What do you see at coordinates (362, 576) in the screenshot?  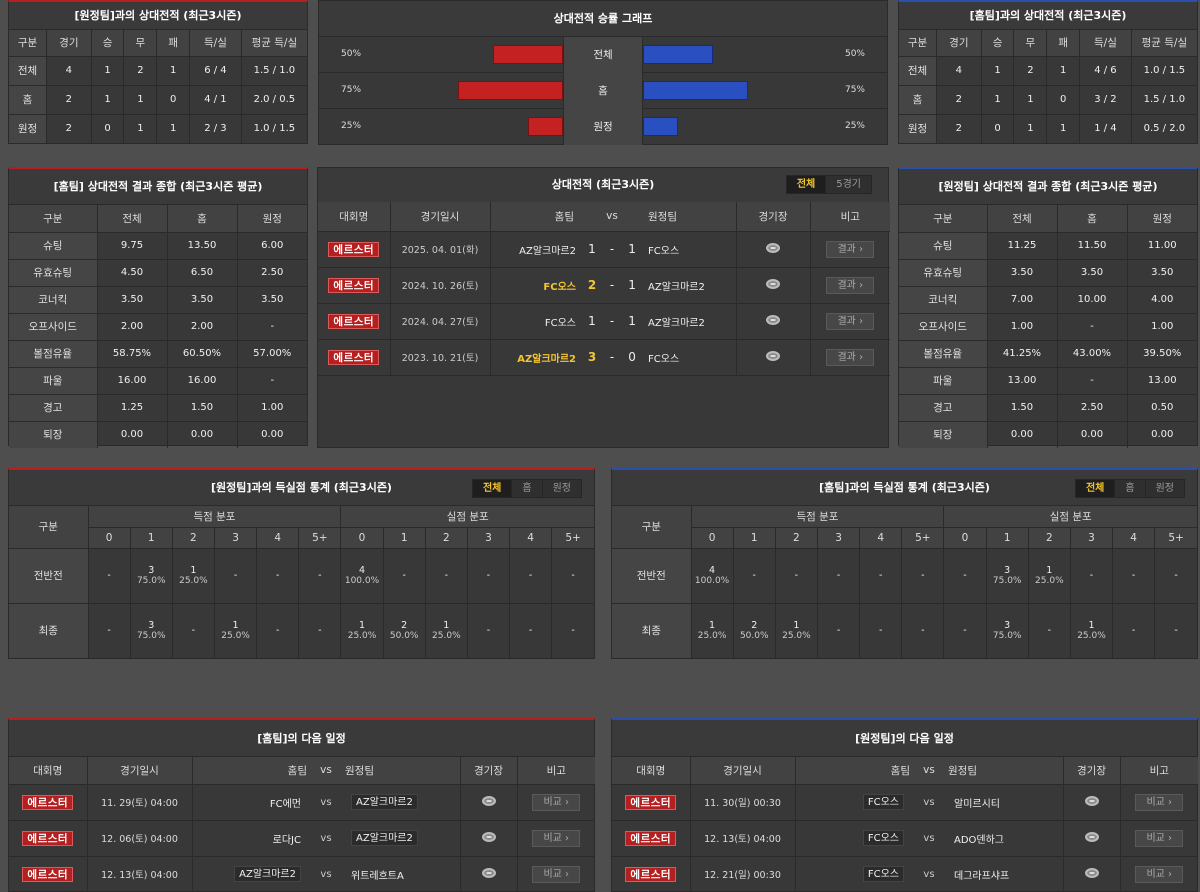 I see `dist-cell: 4 100.0%` at bounding box center [362, 576].